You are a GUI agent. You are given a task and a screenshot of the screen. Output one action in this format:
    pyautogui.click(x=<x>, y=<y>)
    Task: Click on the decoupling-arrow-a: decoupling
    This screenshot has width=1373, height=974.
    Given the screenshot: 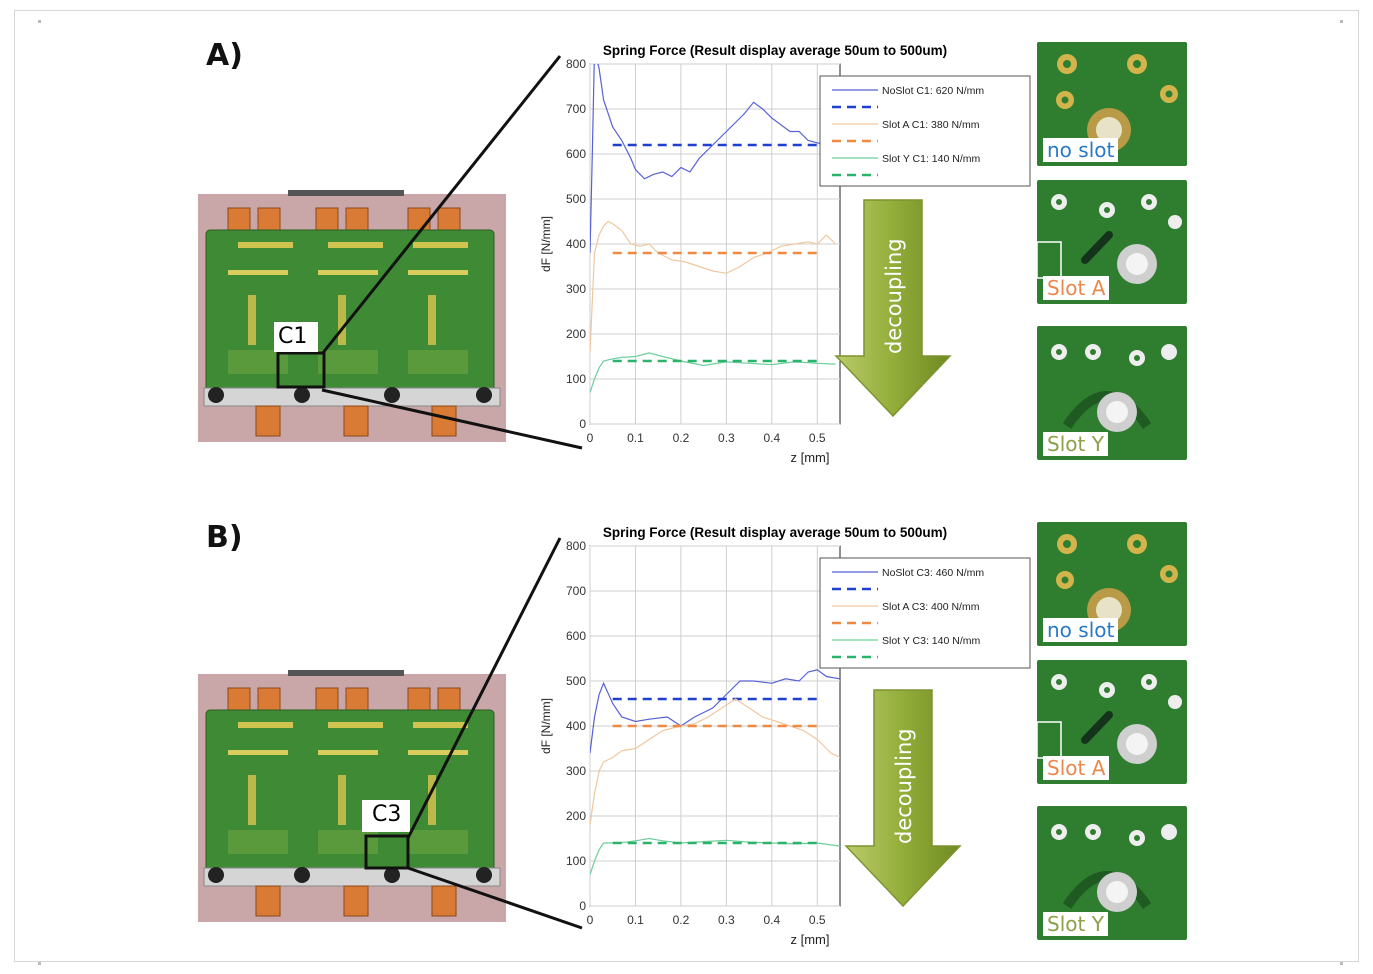 What is the action you would take?
    pyautogui.click(x=893, y=311)
    